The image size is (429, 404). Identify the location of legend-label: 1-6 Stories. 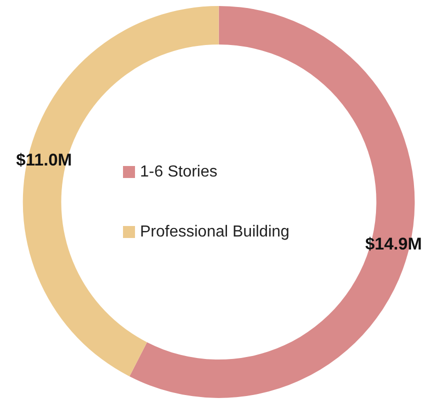
(179, 172).